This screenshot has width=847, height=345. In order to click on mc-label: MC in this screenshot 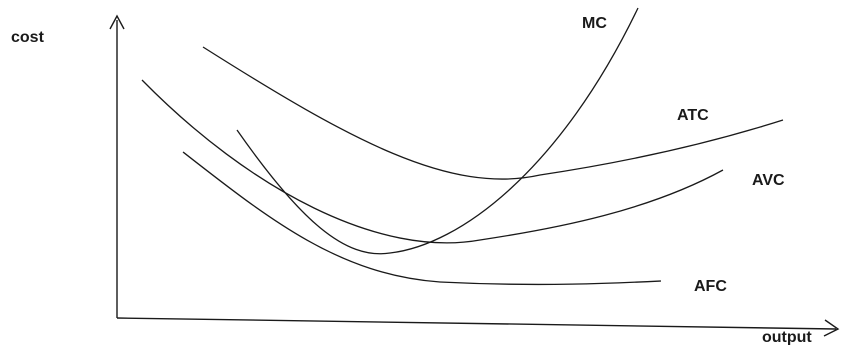, I will do `click(594, 23)`.